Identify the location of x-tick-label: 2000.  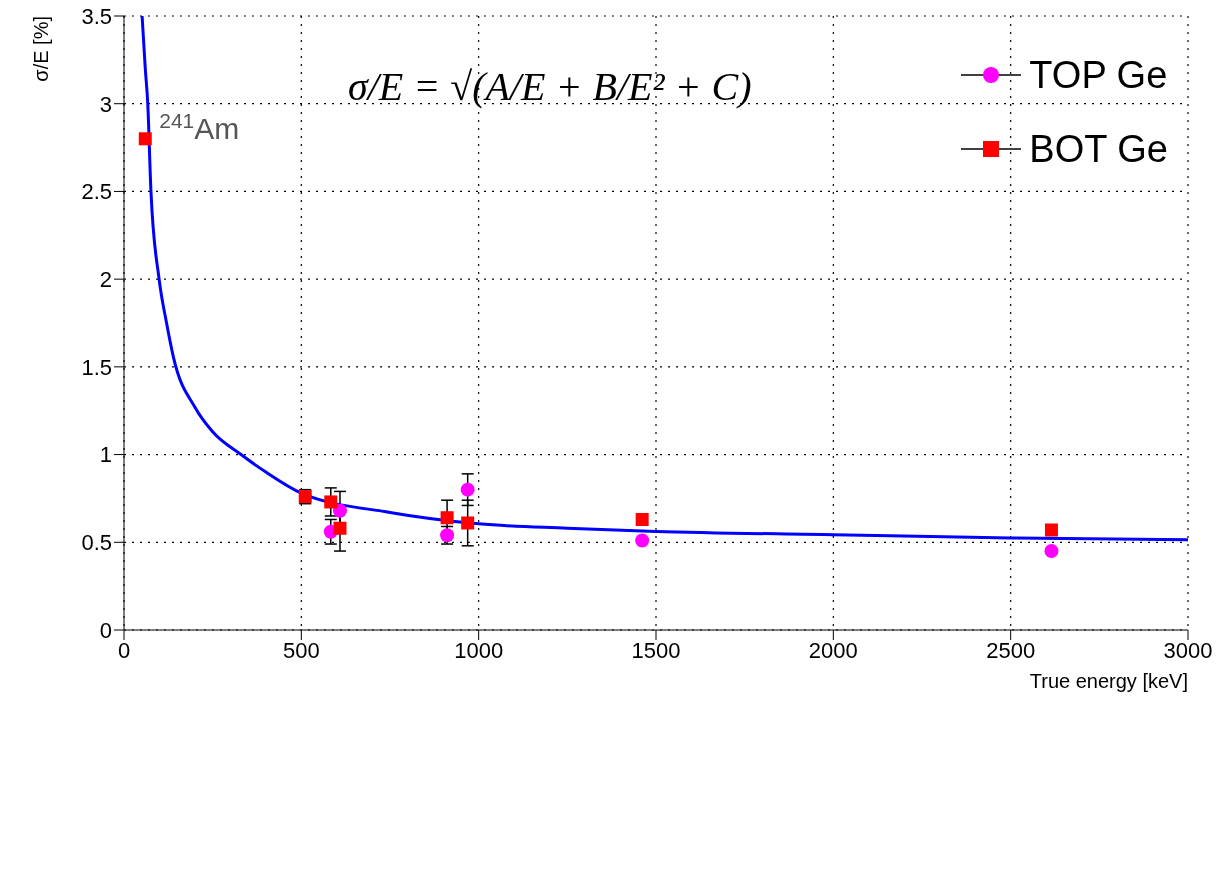
(833, 650).